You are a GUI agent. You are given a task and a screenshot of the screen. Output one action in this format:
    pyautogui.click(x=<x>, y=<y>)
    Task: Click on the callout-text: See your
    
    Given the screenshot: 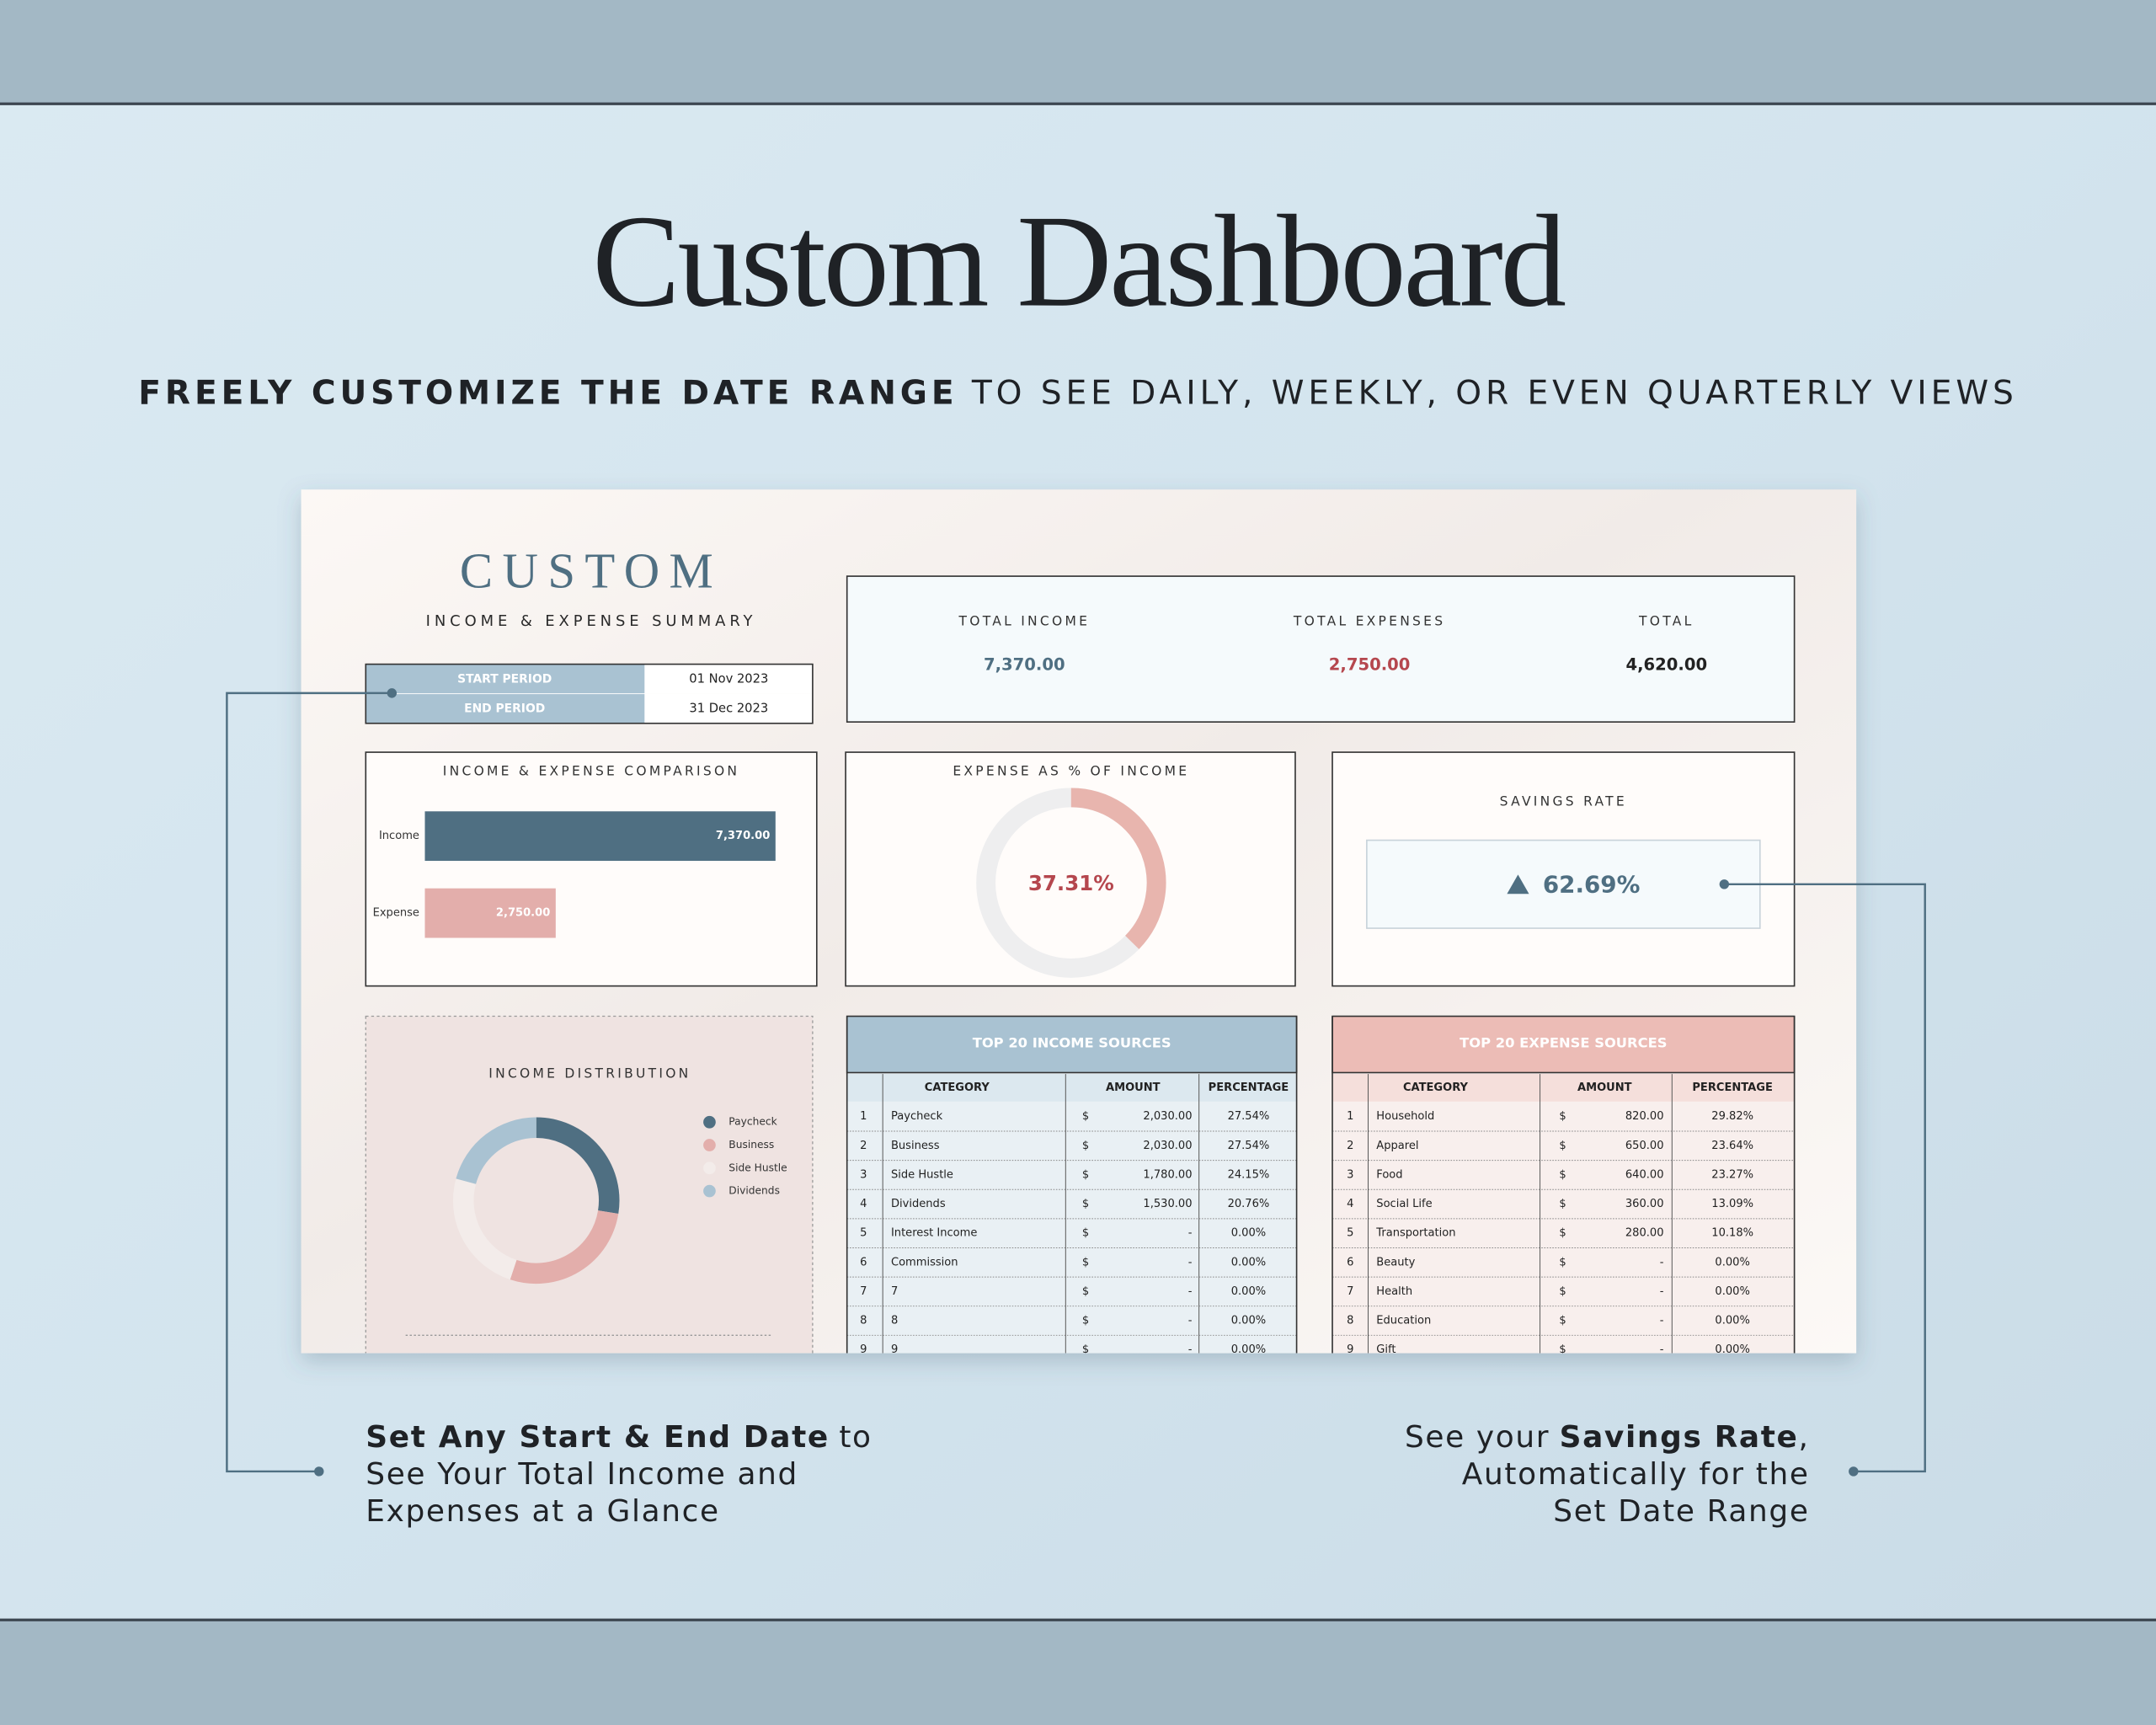 What is the action you would take?
    pyautogui.click(x=1477, y=1437)
    